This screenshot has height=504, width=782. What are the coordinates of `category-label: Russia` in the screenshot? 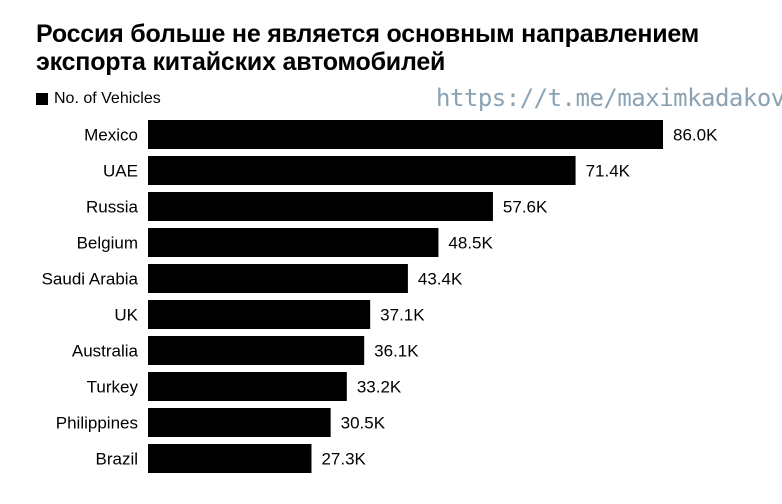 It's located at (112, 207).